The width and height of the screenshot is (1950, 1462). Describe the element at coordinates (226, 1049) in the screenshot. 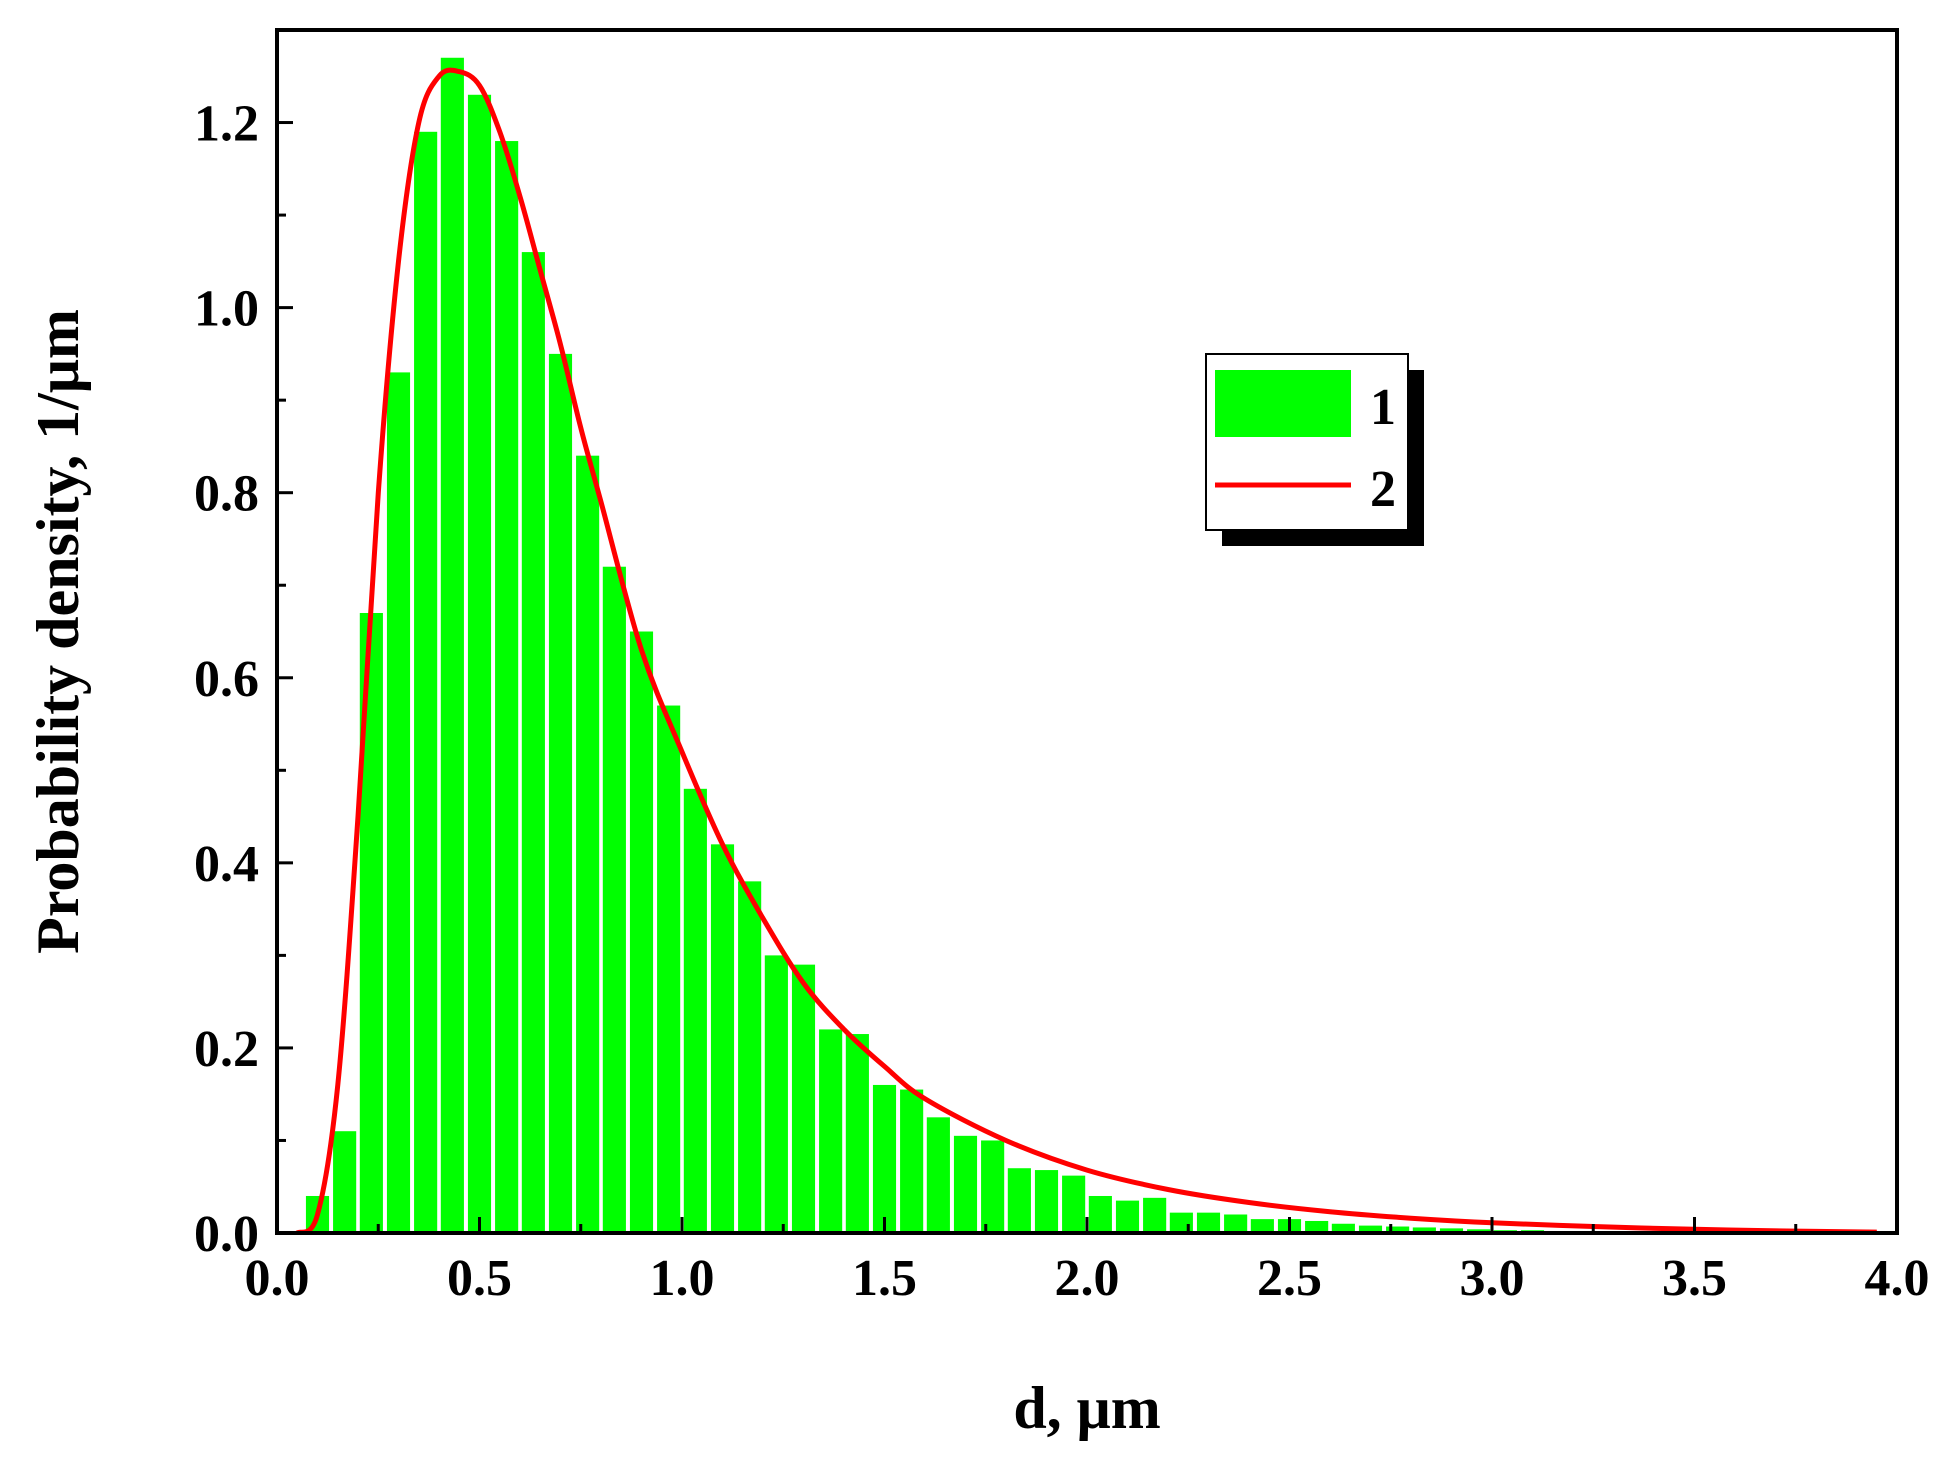

I see `y-tick-label: 0.2` at that location.